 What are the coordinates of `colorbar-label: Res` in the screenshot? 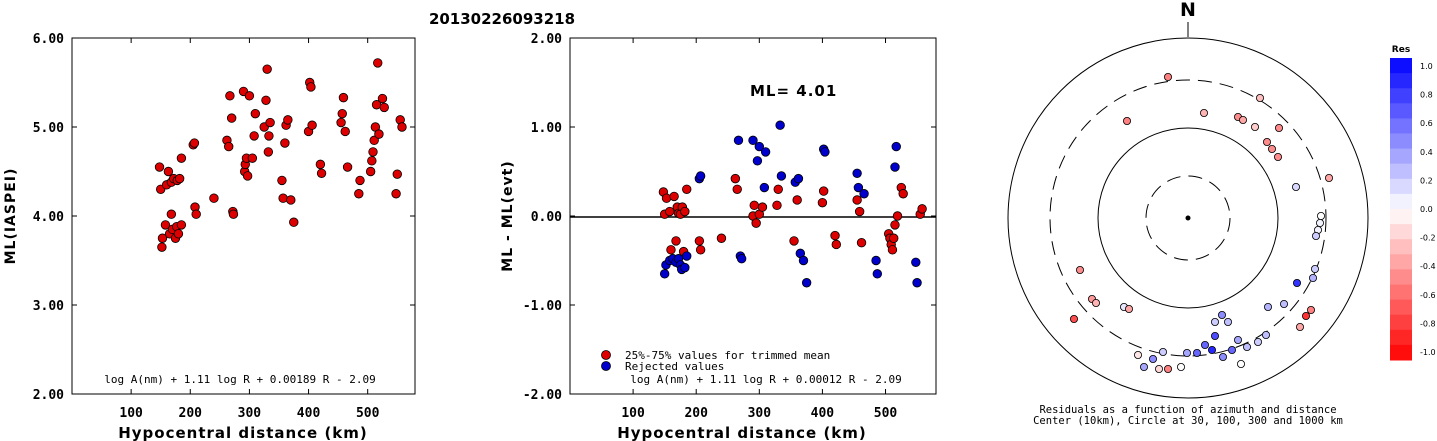 It's located at (1401, 50).